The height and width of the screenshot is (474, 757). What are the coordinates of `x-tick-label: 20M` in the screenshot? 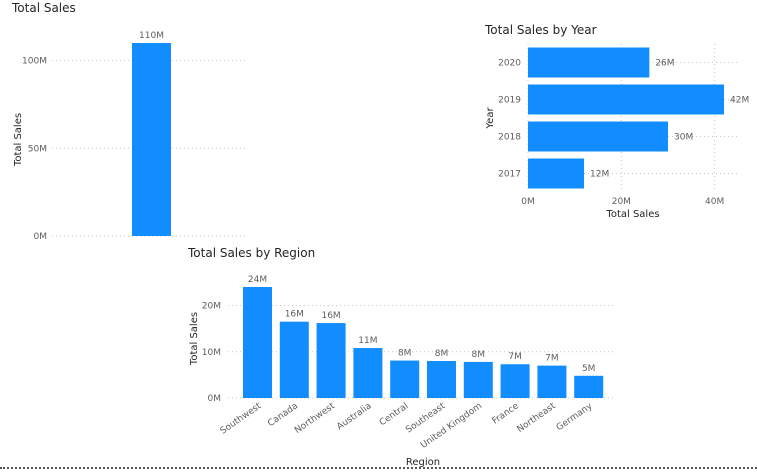 It's located at (621, 202).